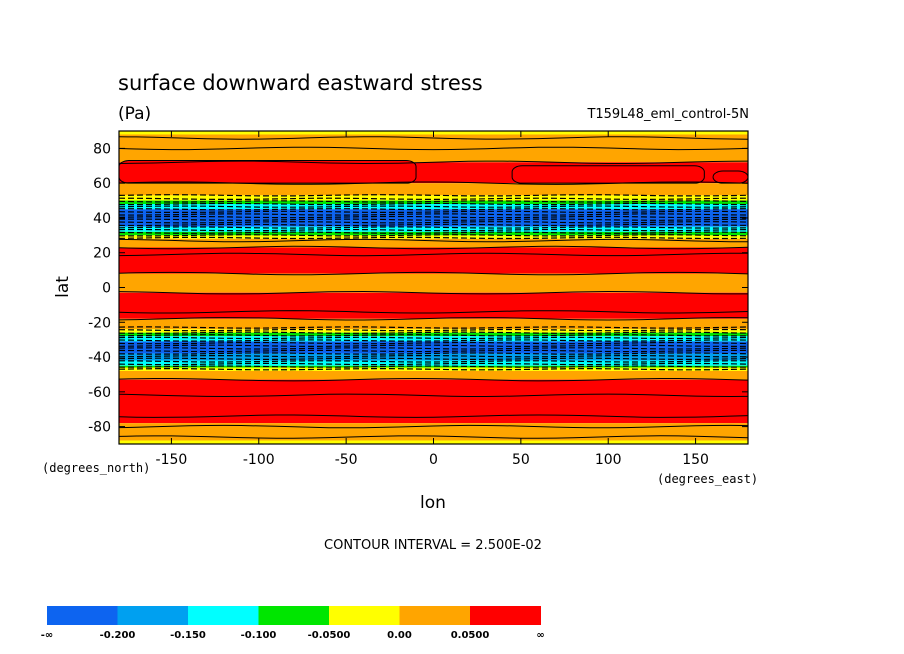  Describe the element at coordinates (433, 503) in the screenshot. I see `x-axis-label: lon` at that location.